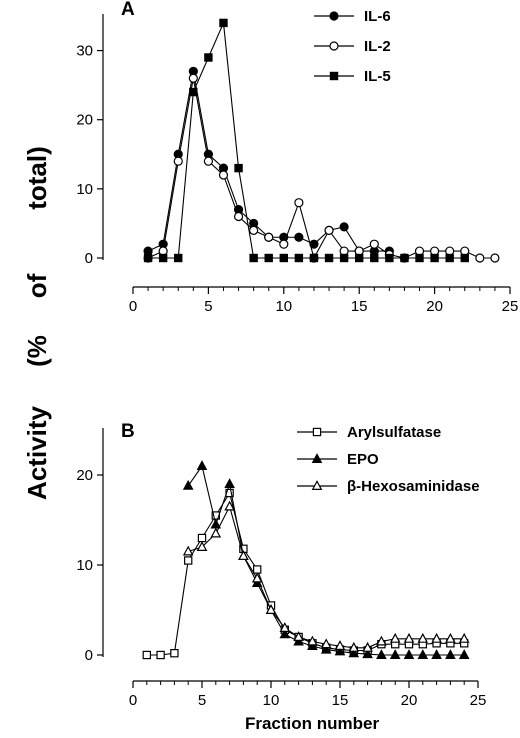  Describe the element at coordinates (352, 46) in the screenshot. I see `legend: IL-6 IL-2 IL-5` at that location.